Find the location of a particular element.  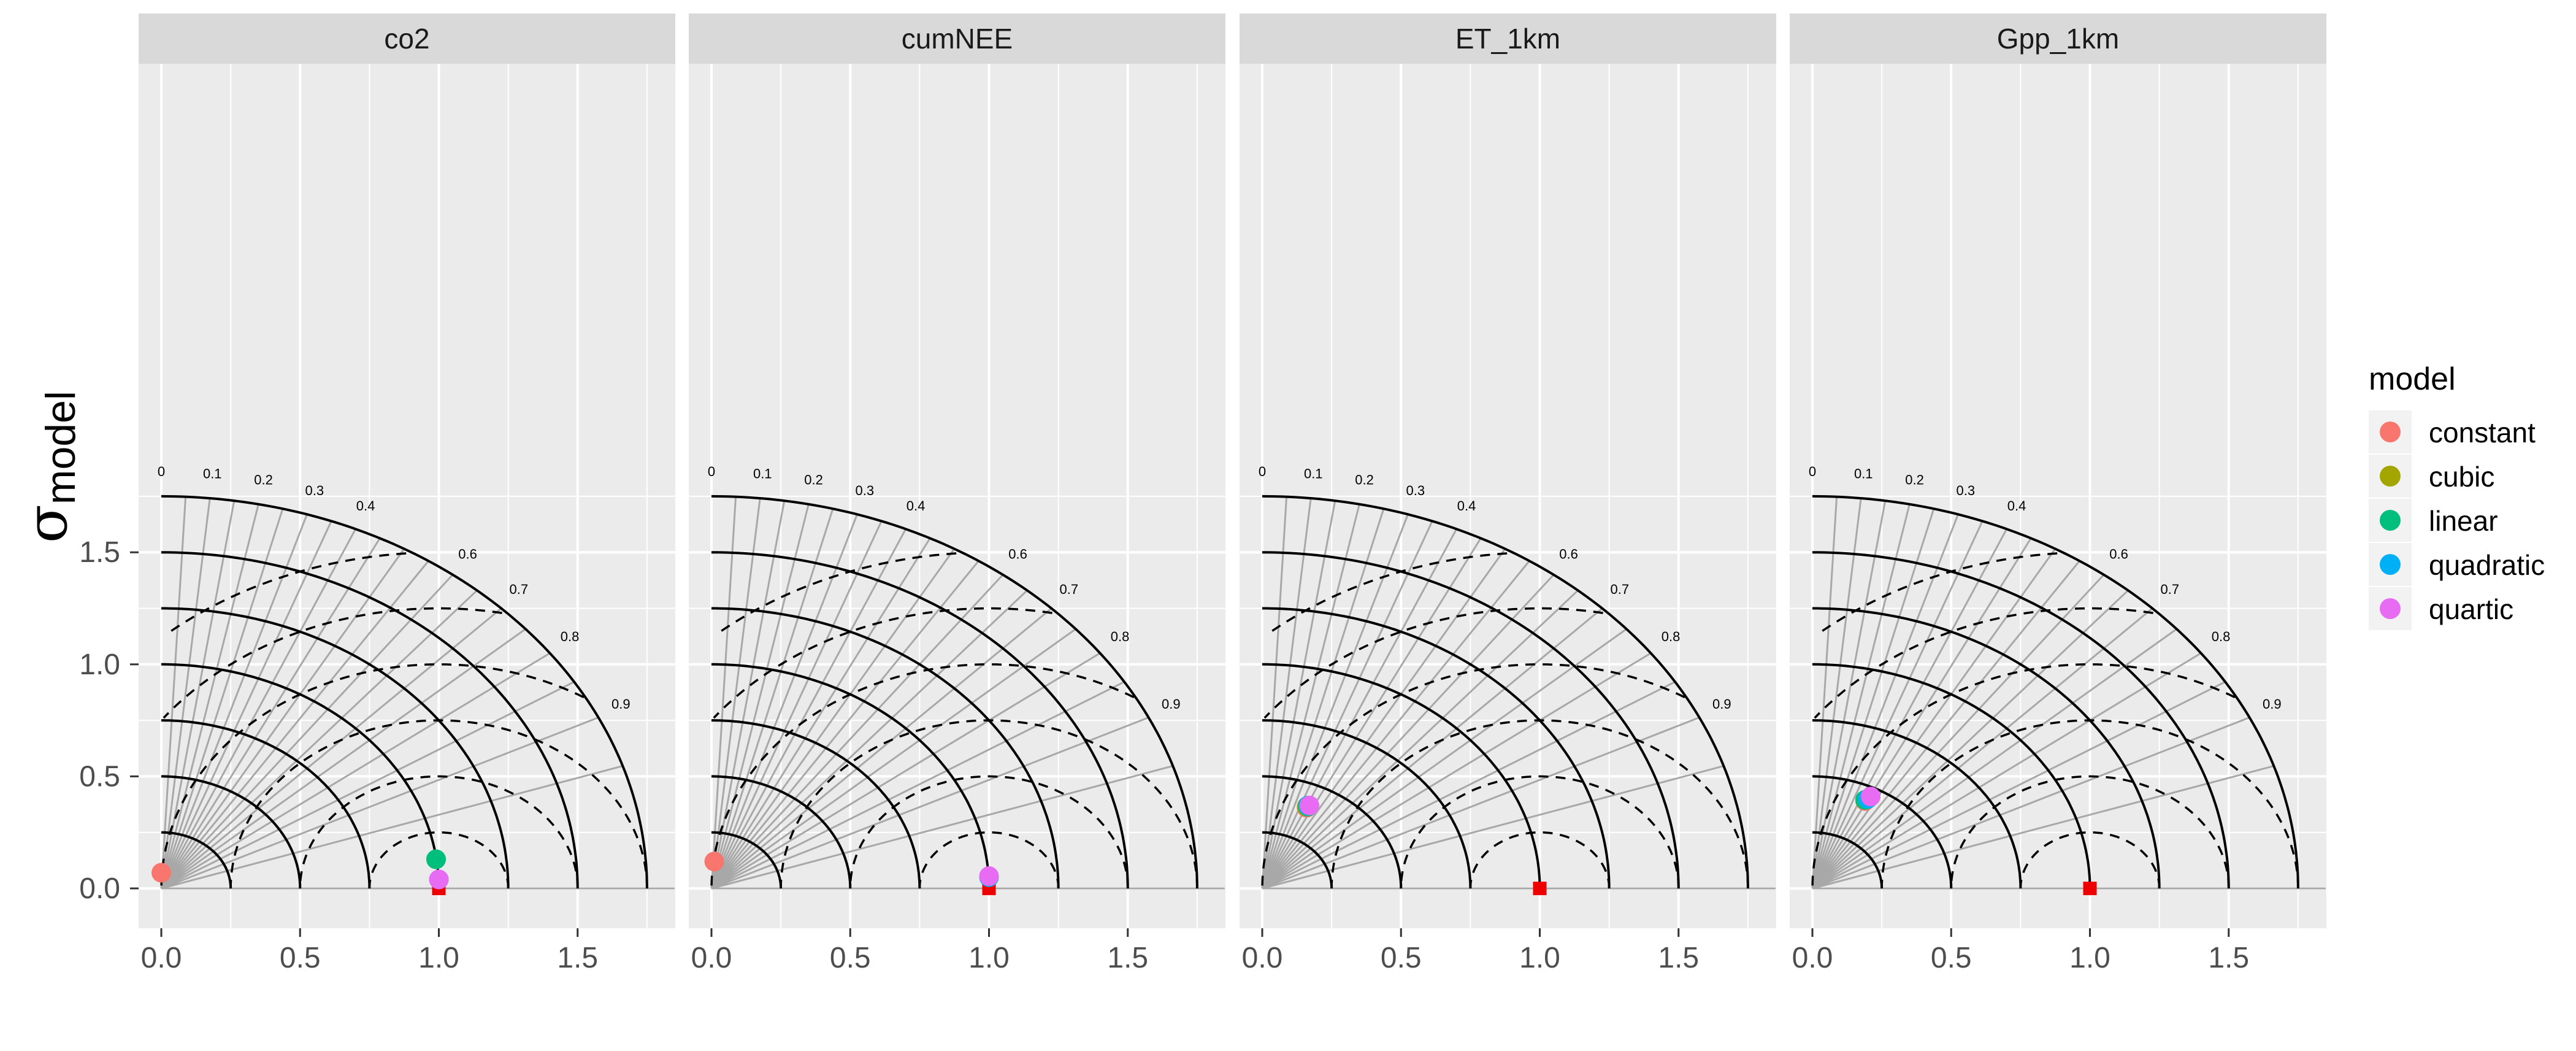

legend-title: model is located at coordinates (2412, 379).